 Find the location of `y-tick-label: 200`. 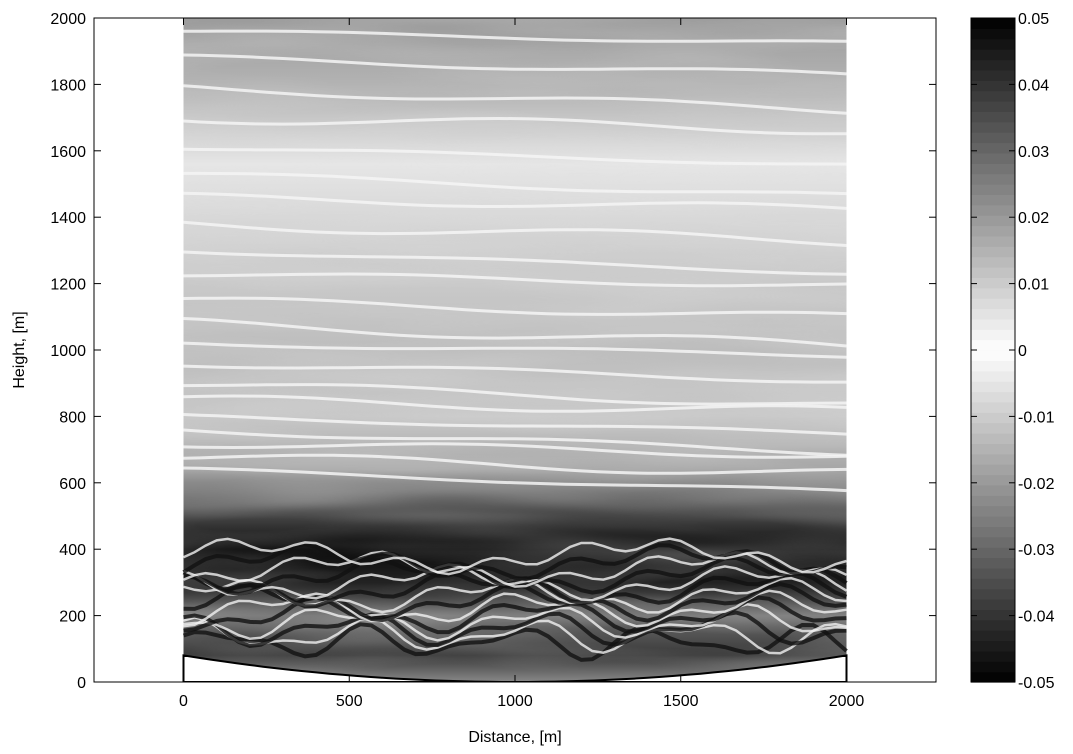

y-tick-label: 200 is located at coordinates (72, 617).